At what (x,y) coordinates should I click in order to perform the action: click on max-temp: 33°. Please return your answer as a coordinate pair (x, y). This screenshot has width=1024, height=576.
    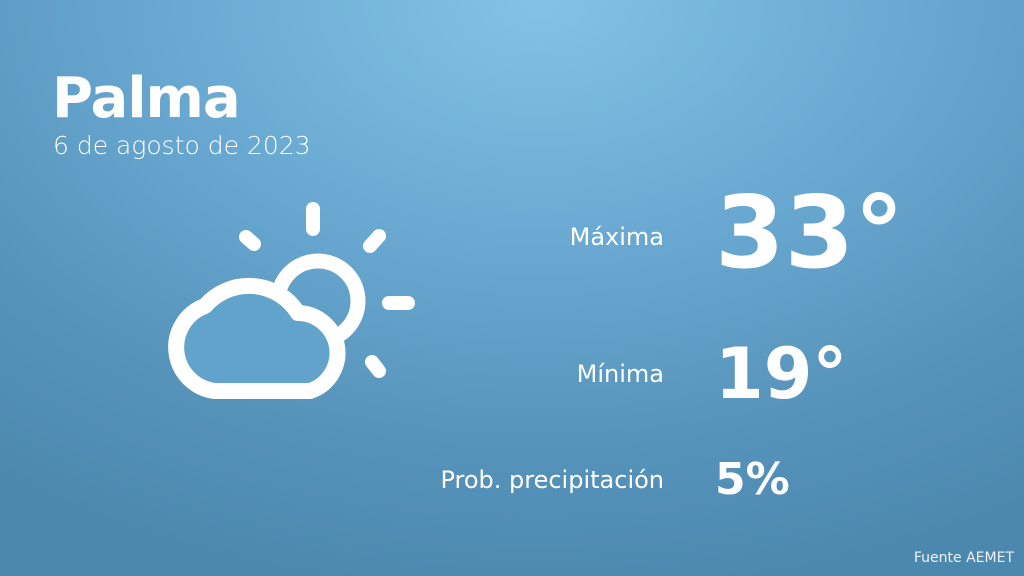
    Looking at the image, I should click on (810, 232).